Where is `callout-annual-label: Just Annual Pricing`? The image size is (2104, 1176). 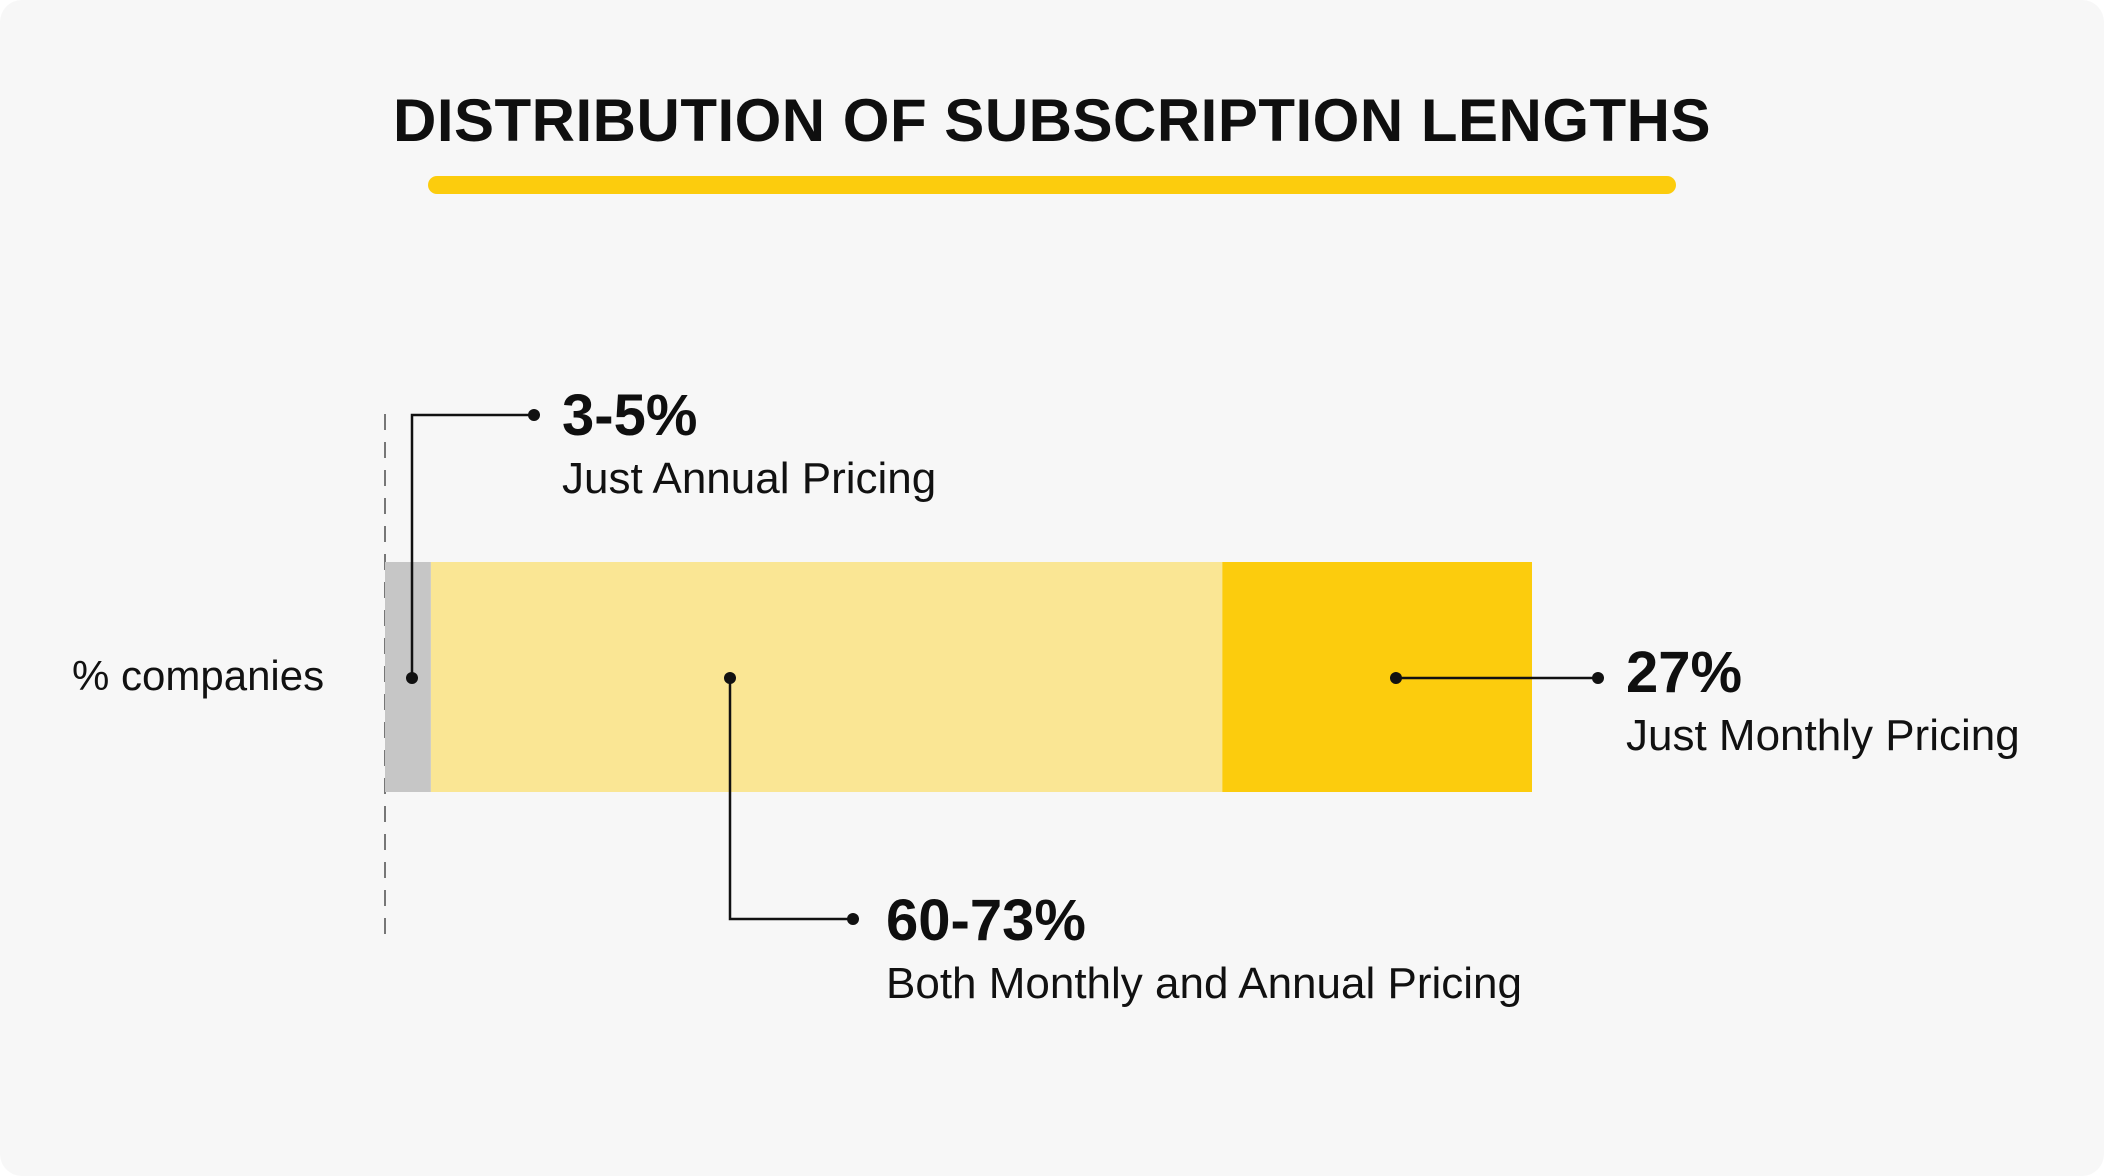 callout-annual-label: Just Annual Pricing is located at coordinates (749, 478).